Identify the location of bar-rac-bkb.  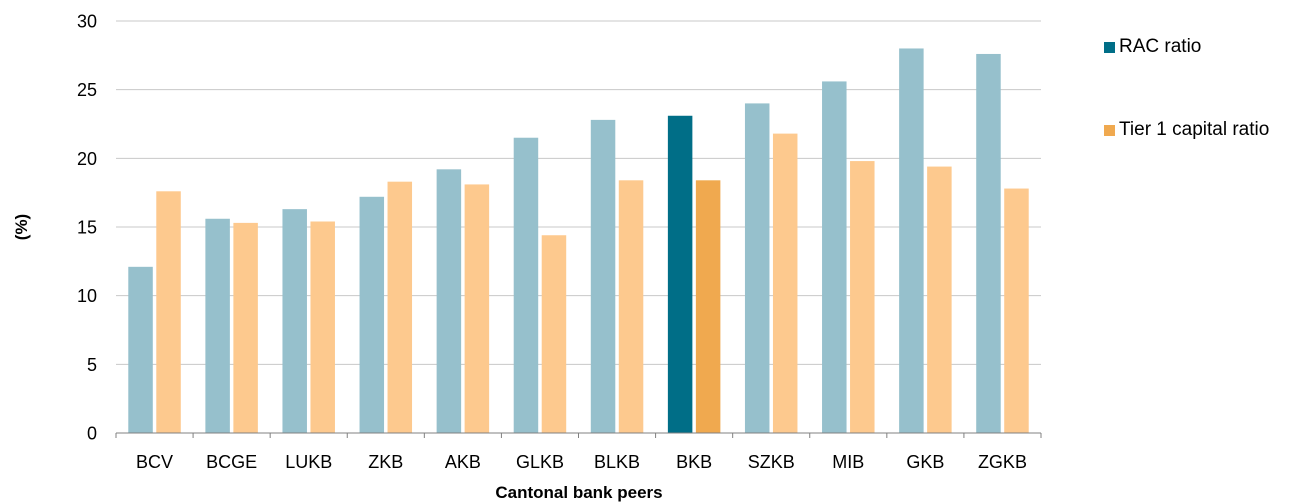
(680, 274).